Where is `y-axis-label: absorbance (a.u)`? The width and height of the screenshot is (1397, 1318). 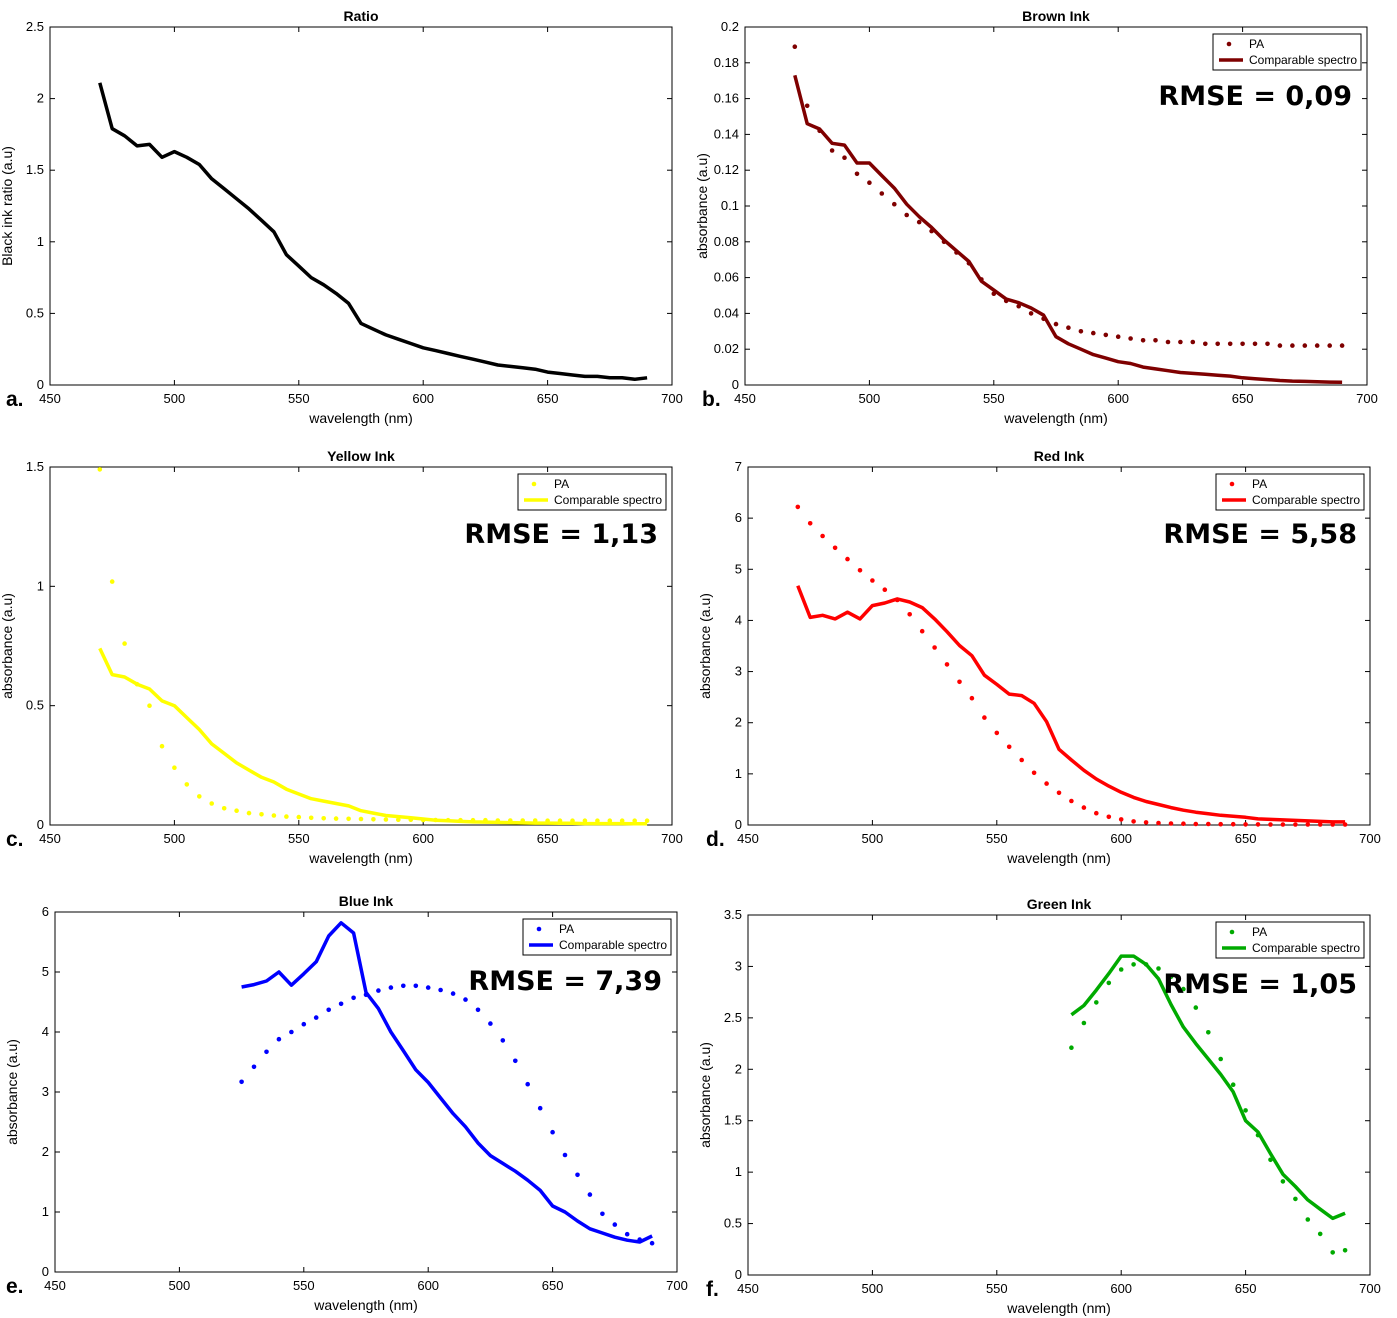 y-axis-label: absorbance (a.u) is located at coordinates (705, 1095).